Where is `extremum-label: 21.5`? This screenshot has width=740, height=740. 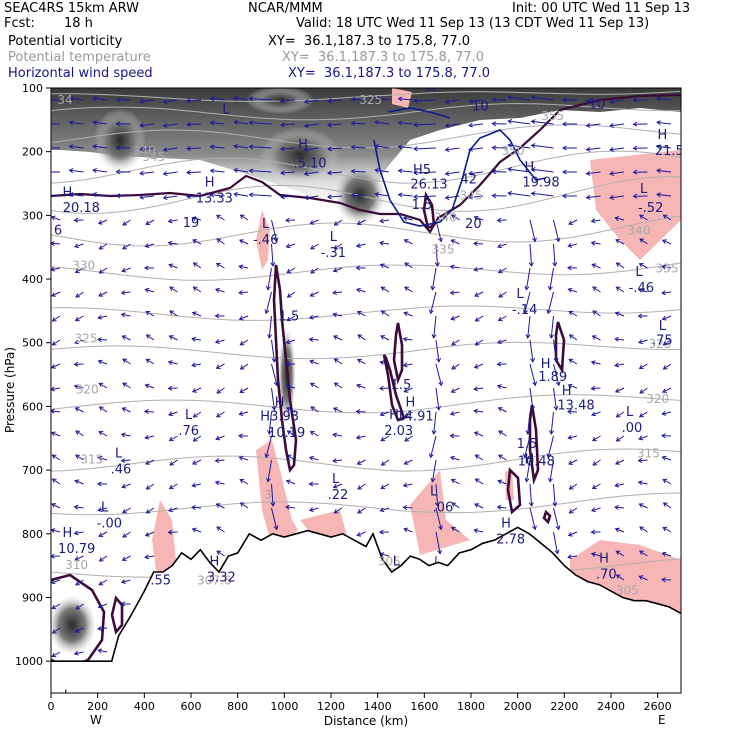 extremum-label: 21.5 is located at coordinates (669, 151).